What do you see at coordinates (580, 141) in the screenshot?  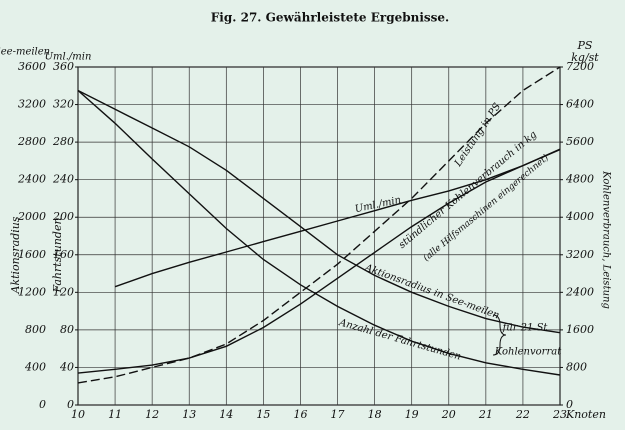 I see `y2-tick-label: 5600` at bounding box center [580, 141].